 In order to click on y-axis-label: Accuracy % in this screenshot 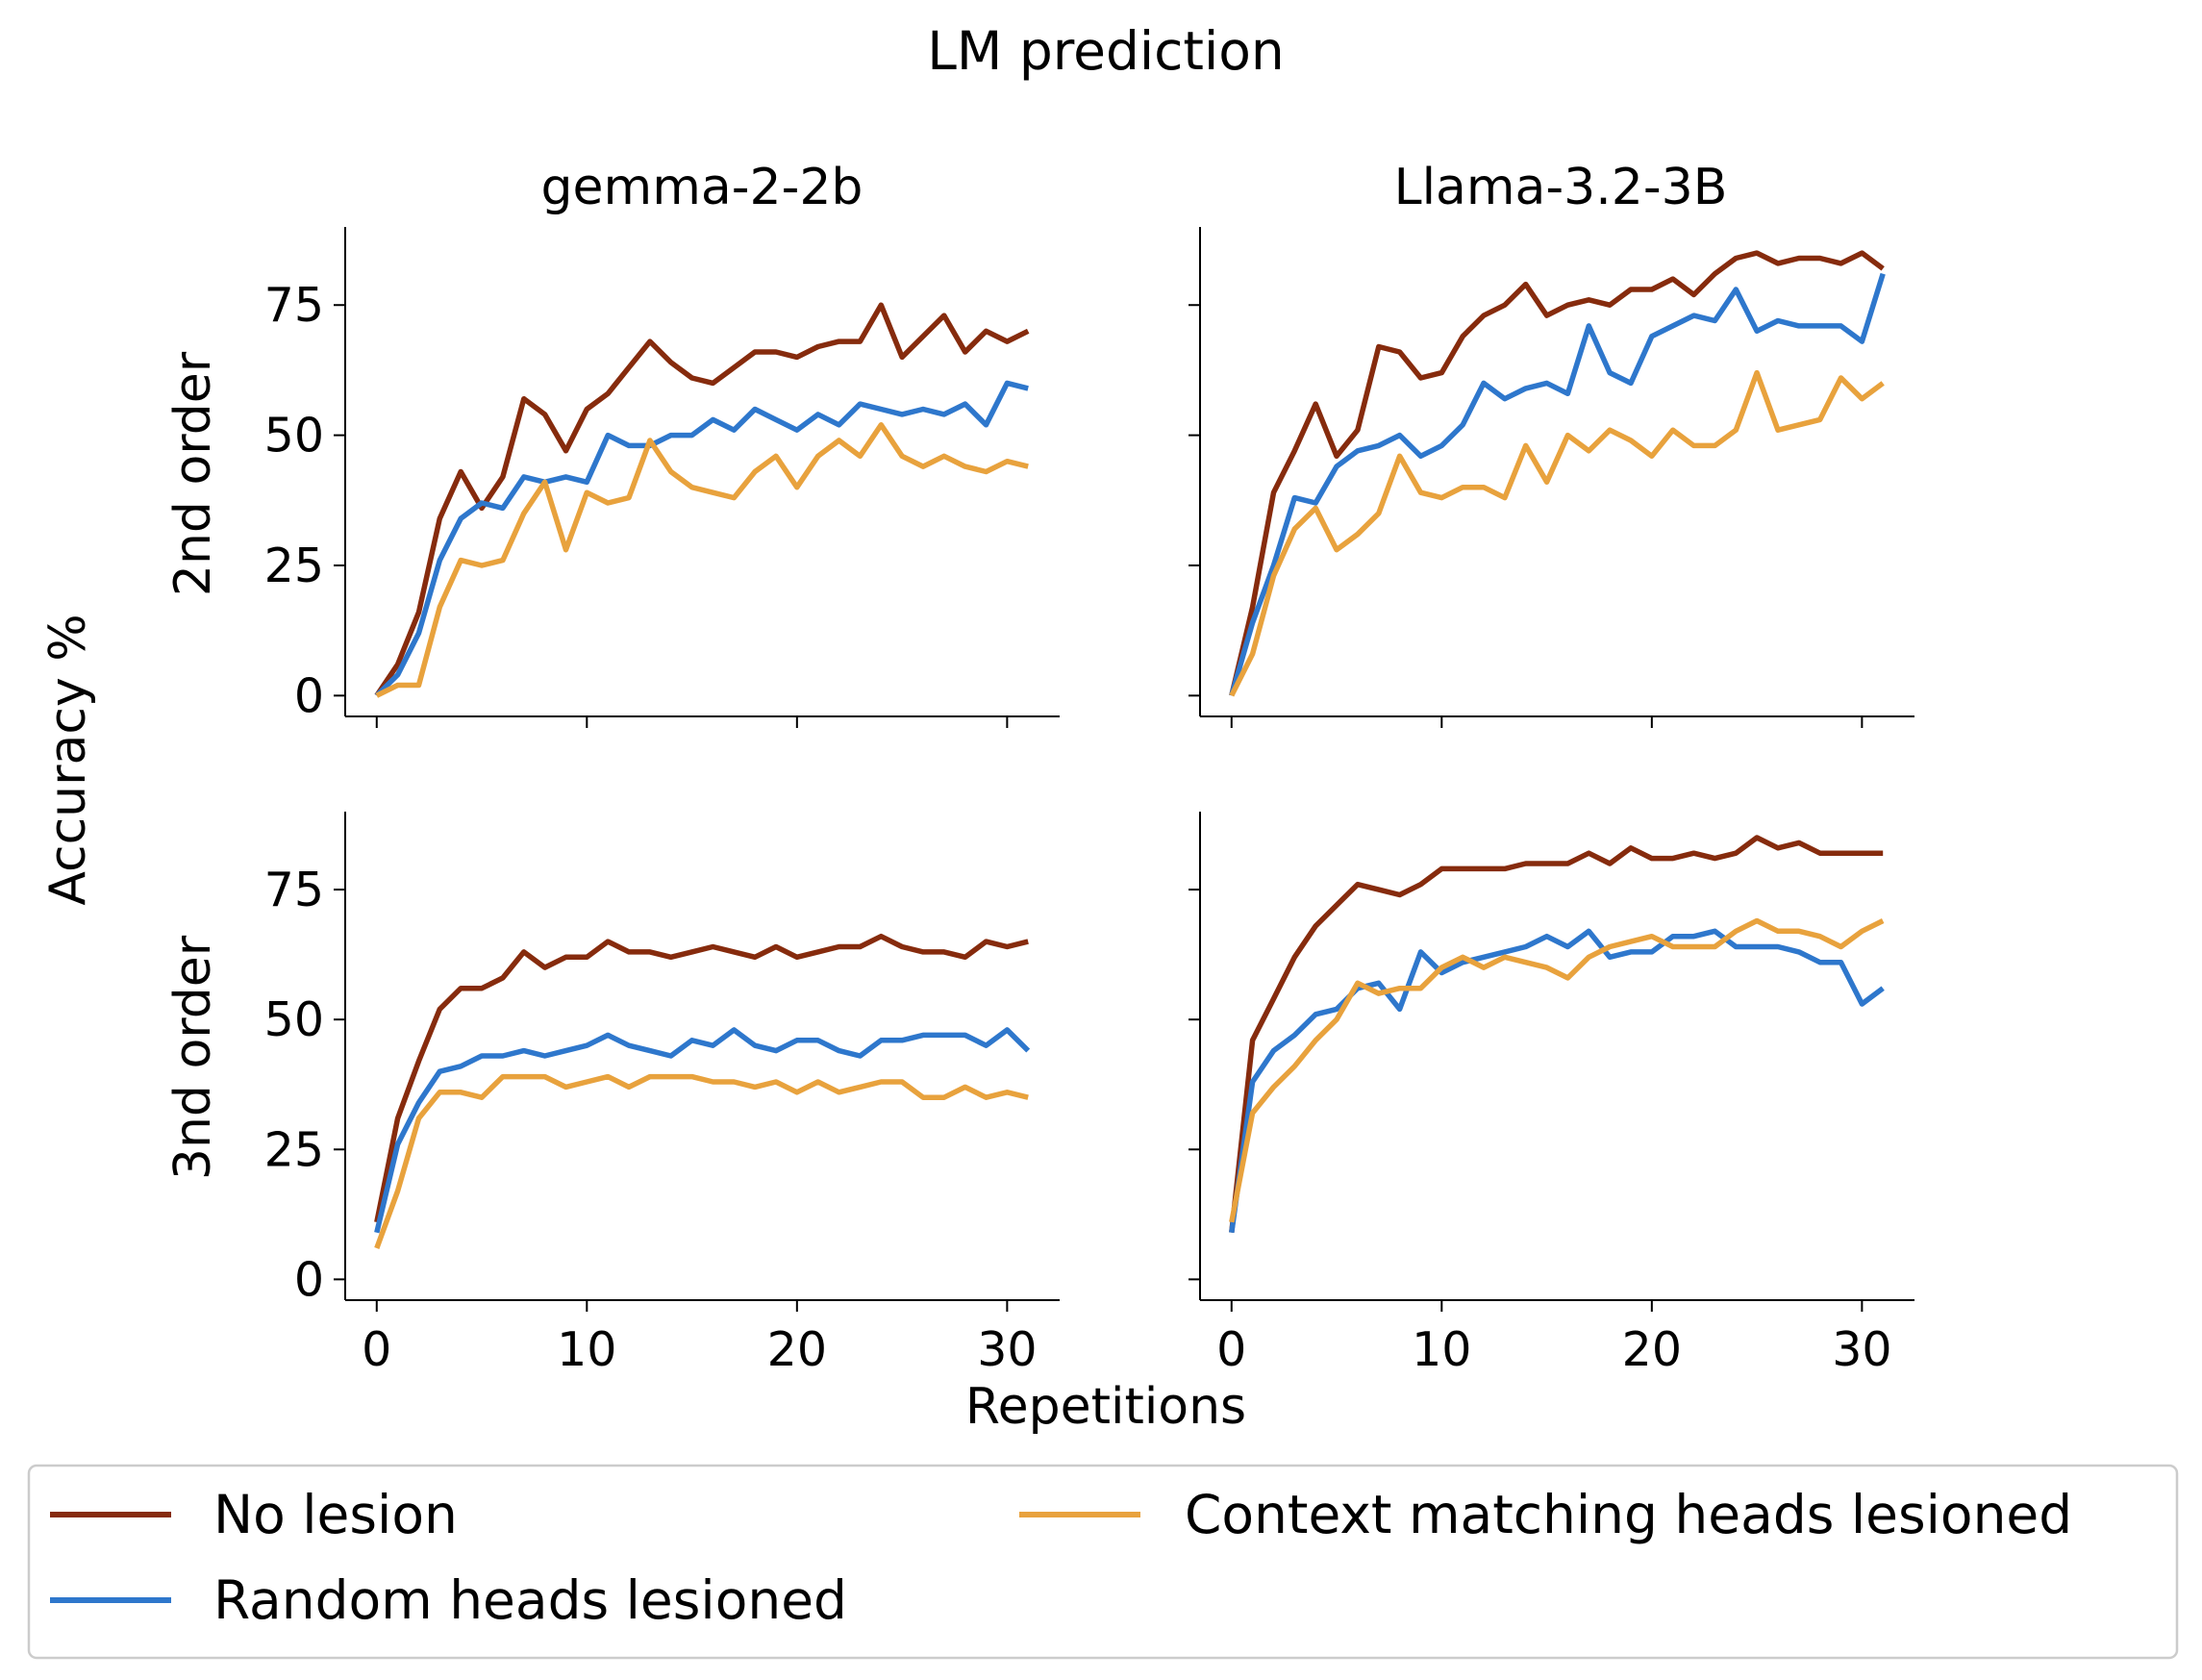, I will do `click(68, 760)`.